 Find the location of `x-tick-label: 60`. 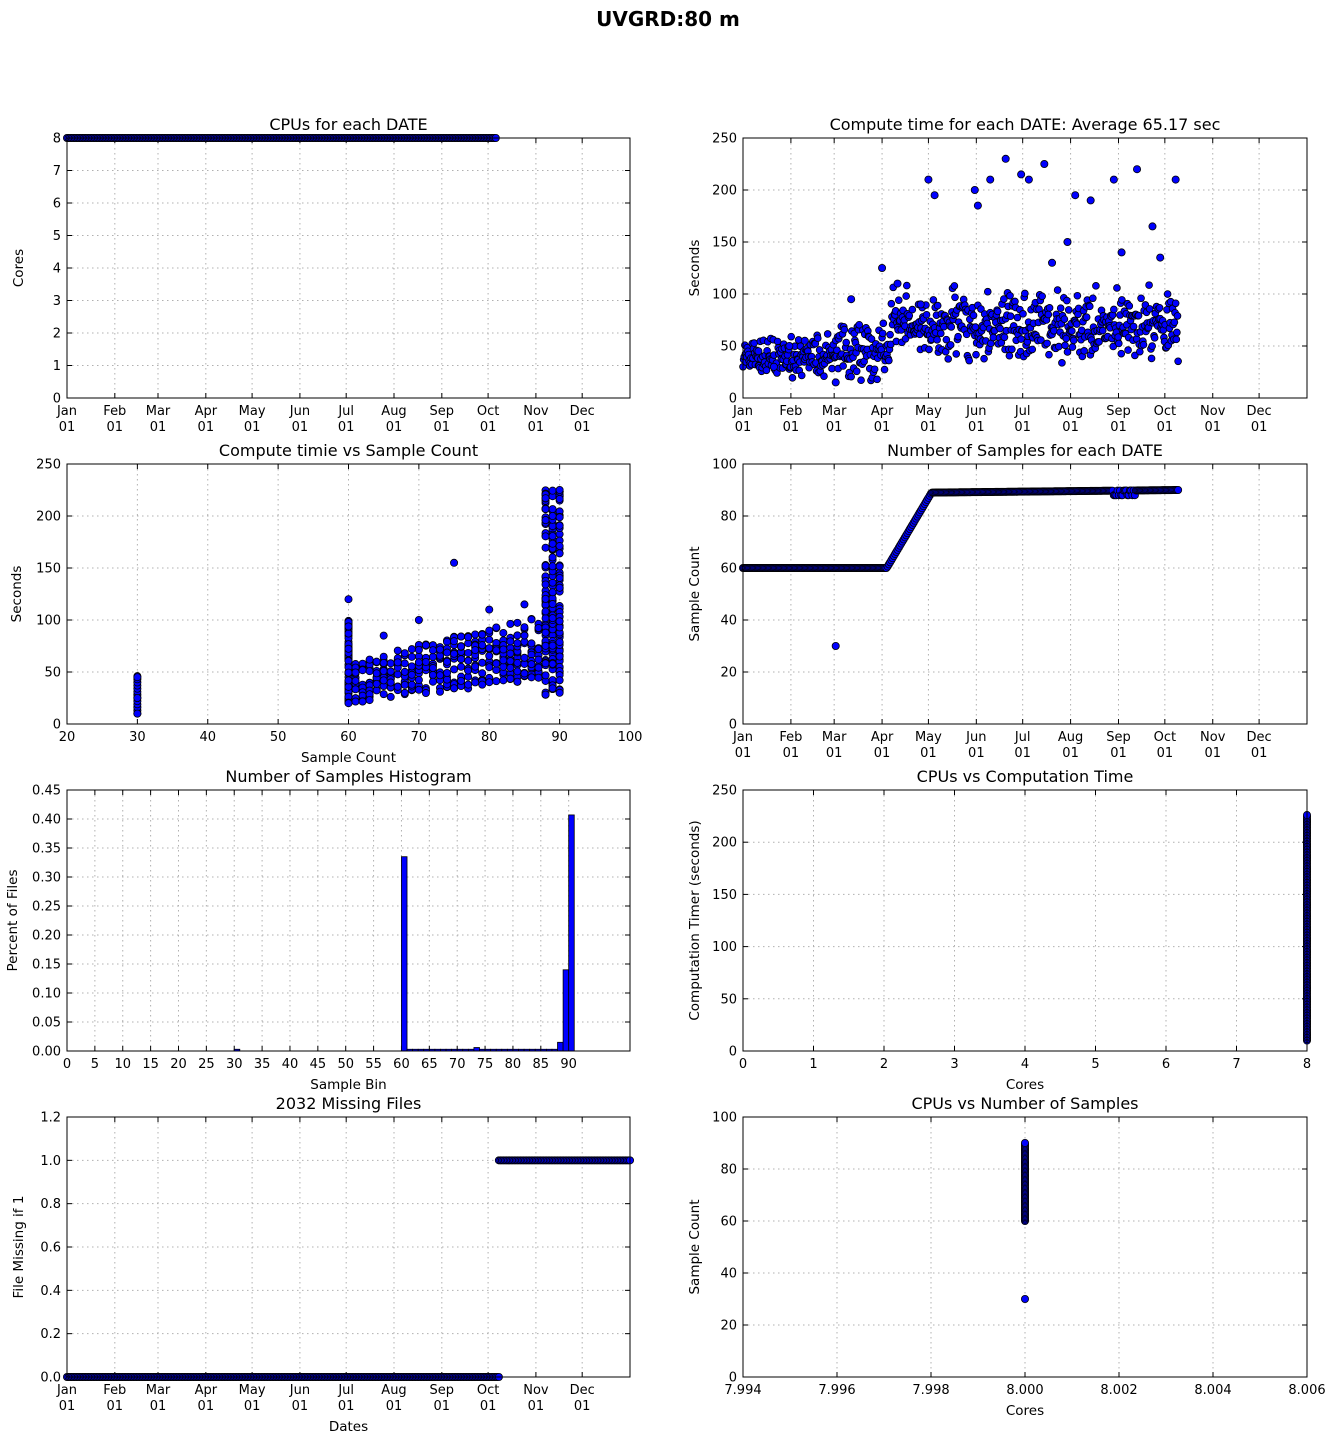

x-tick-label: 60 is located at coordinates (348, 737).